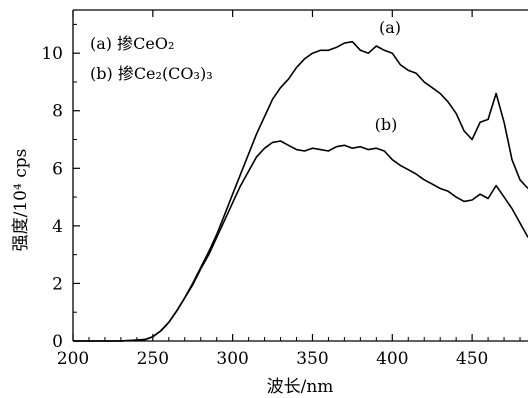 This screenshot has width=528, height=398. I want to click on x-axis-title-group: 波长/nm, so click(300, 387).